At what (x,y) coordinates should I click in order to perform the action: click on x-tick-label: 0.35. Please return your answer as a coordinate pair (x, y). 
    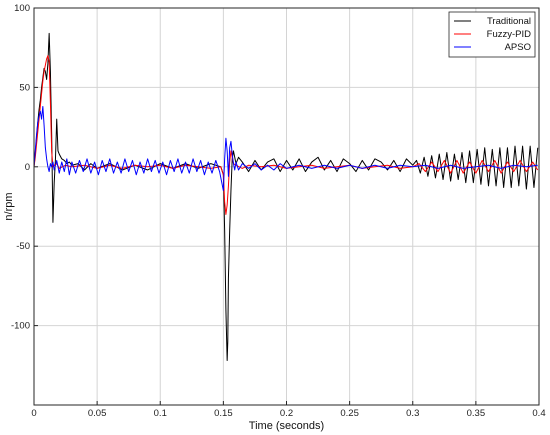
    Looking at the image, I should click on (476, 413).